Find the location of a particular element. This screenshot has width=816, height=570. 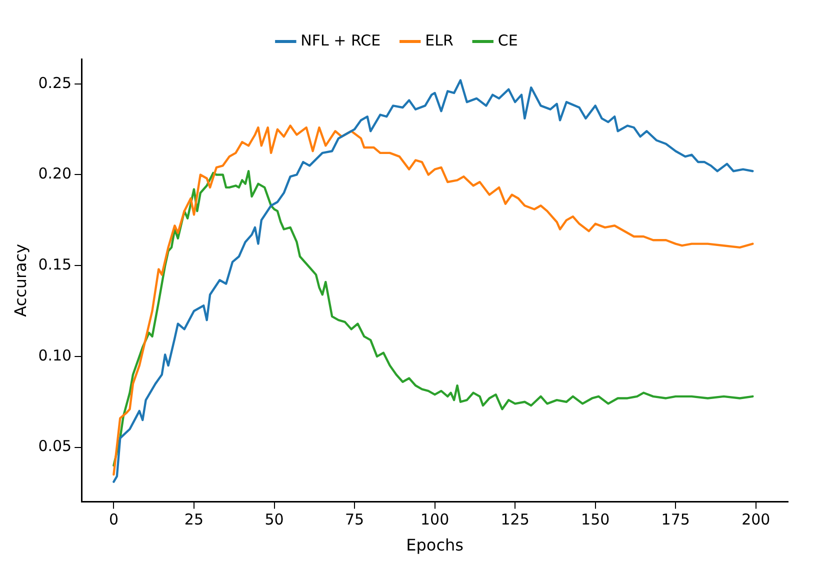

x-axis-title: Epochs is located at coordinates (435, 545).